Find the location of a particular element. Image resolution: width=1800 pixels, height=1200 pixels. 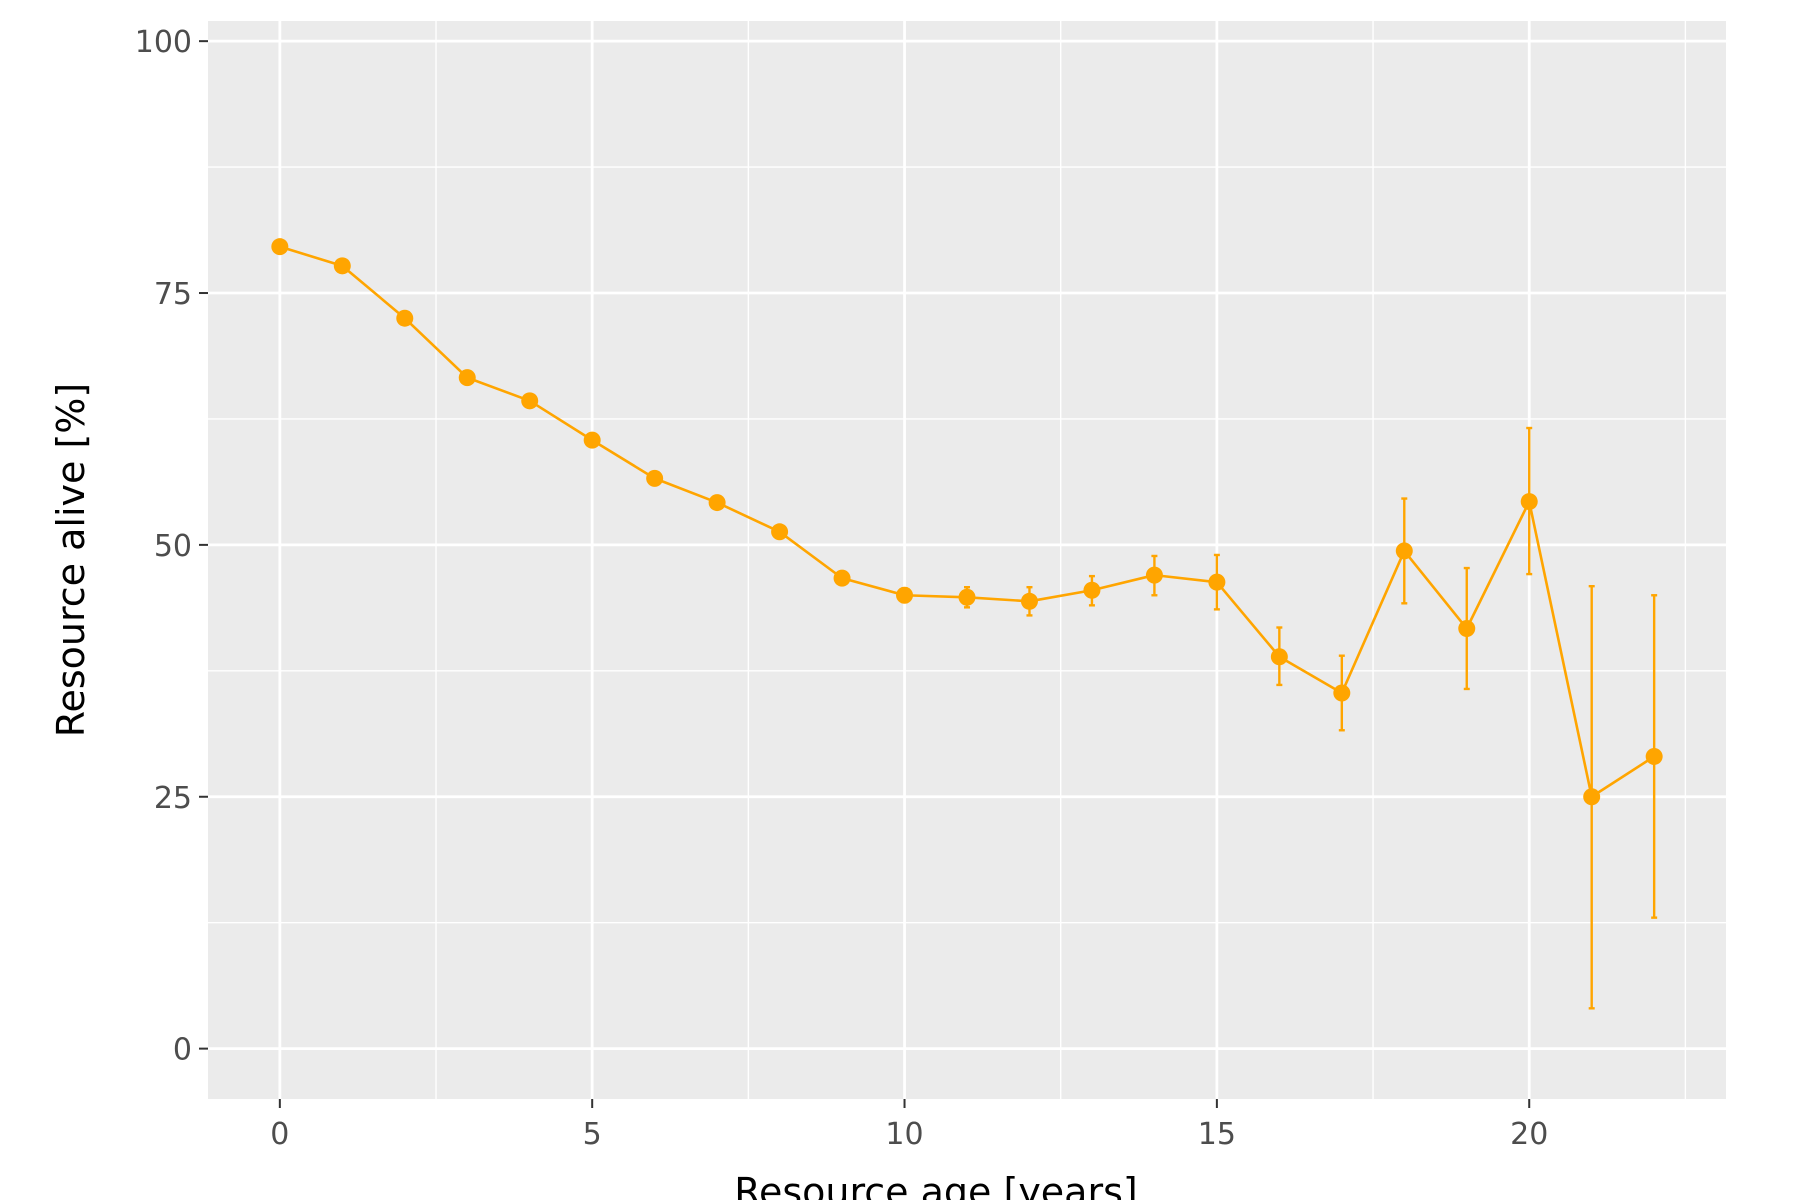

y-axis-title: Resource alive [%] is located at coordinates (71, 560).